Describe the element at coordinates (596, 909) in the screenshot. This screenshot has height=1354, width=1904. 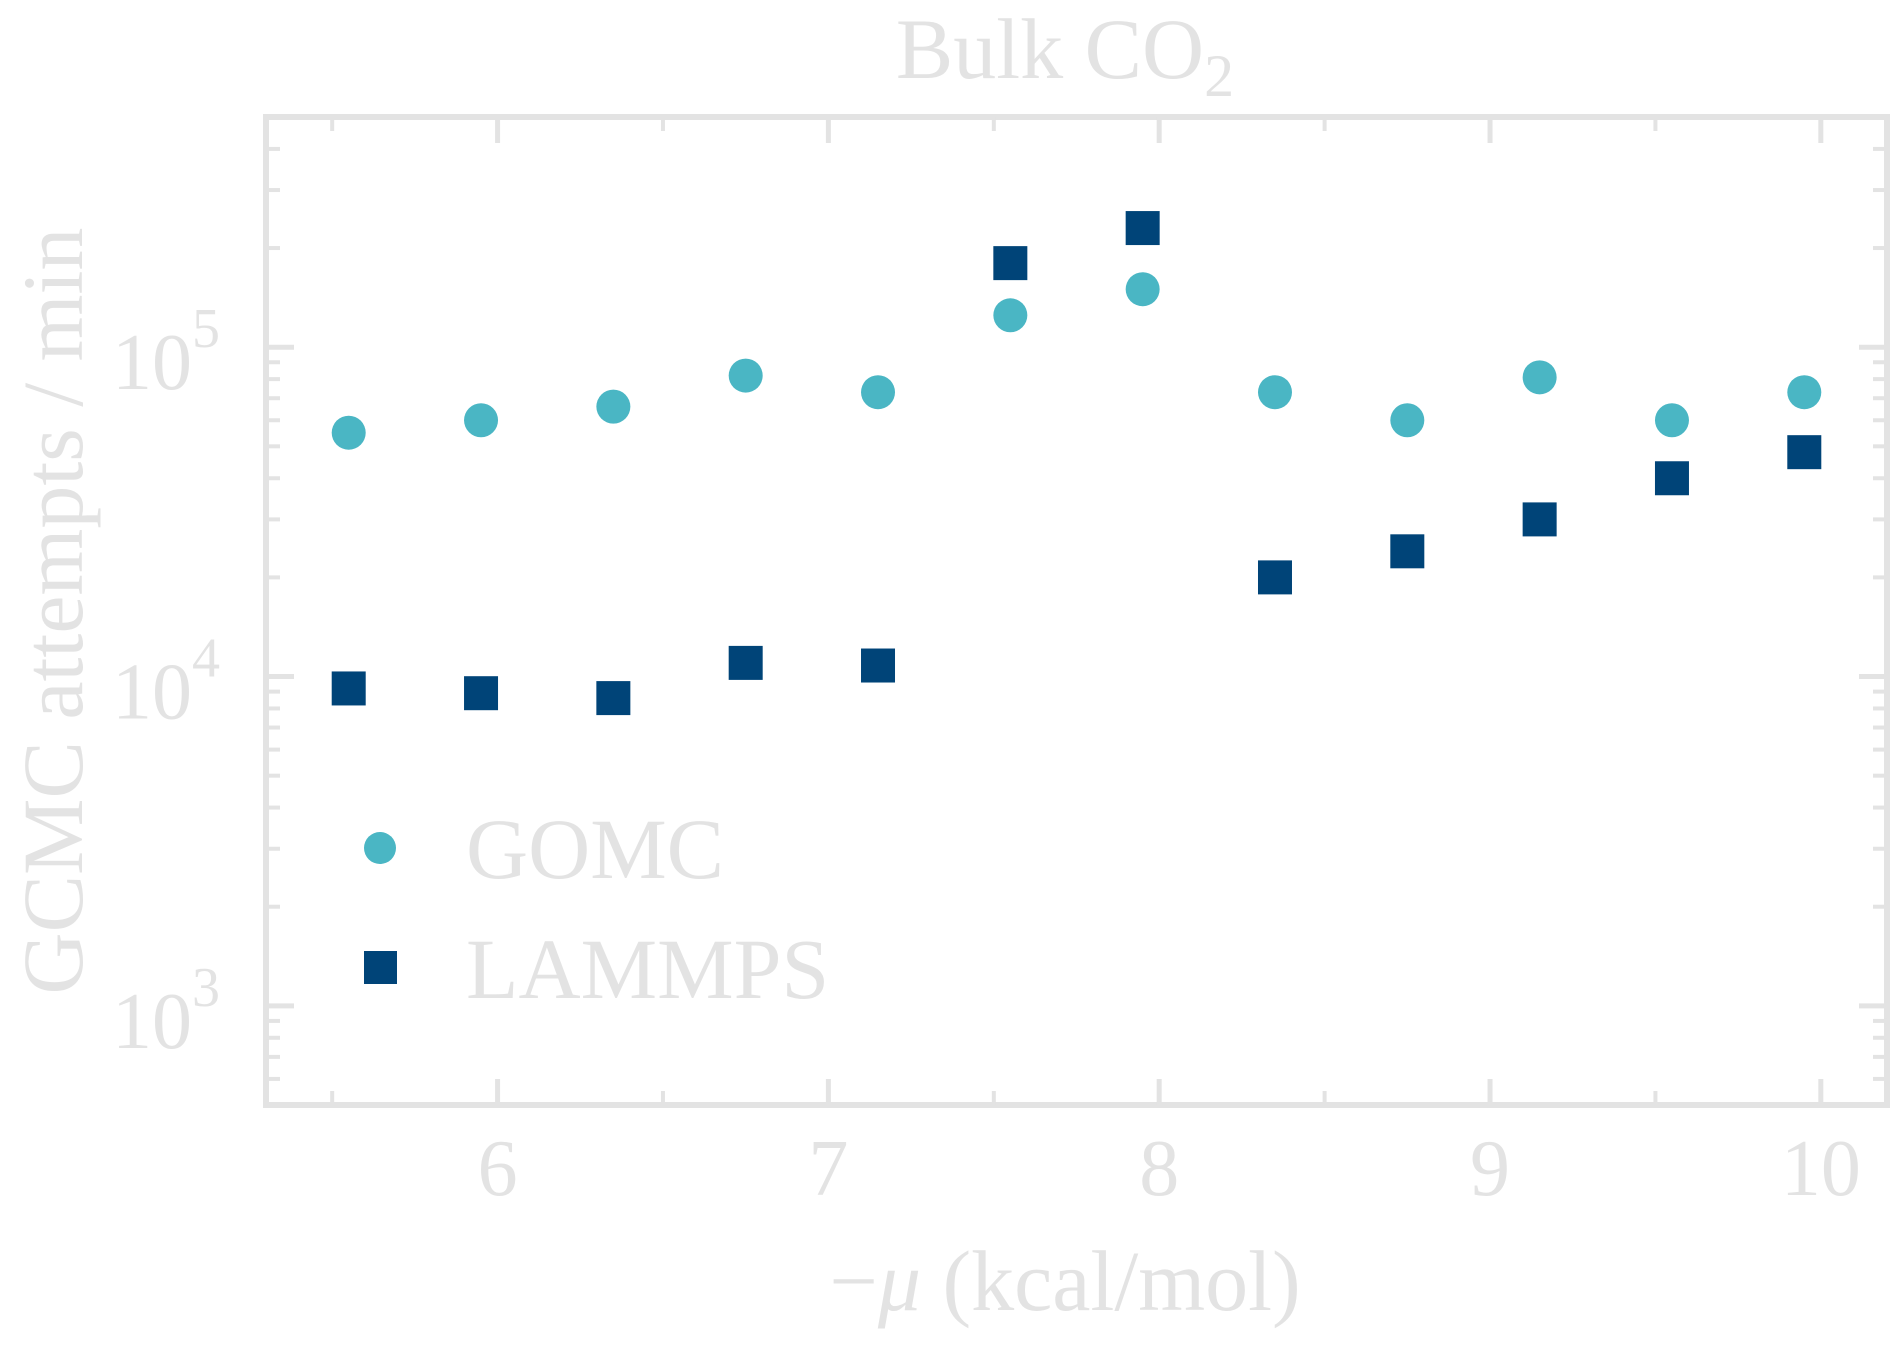
I see `legend: GOMC LAMMPS` at that location.